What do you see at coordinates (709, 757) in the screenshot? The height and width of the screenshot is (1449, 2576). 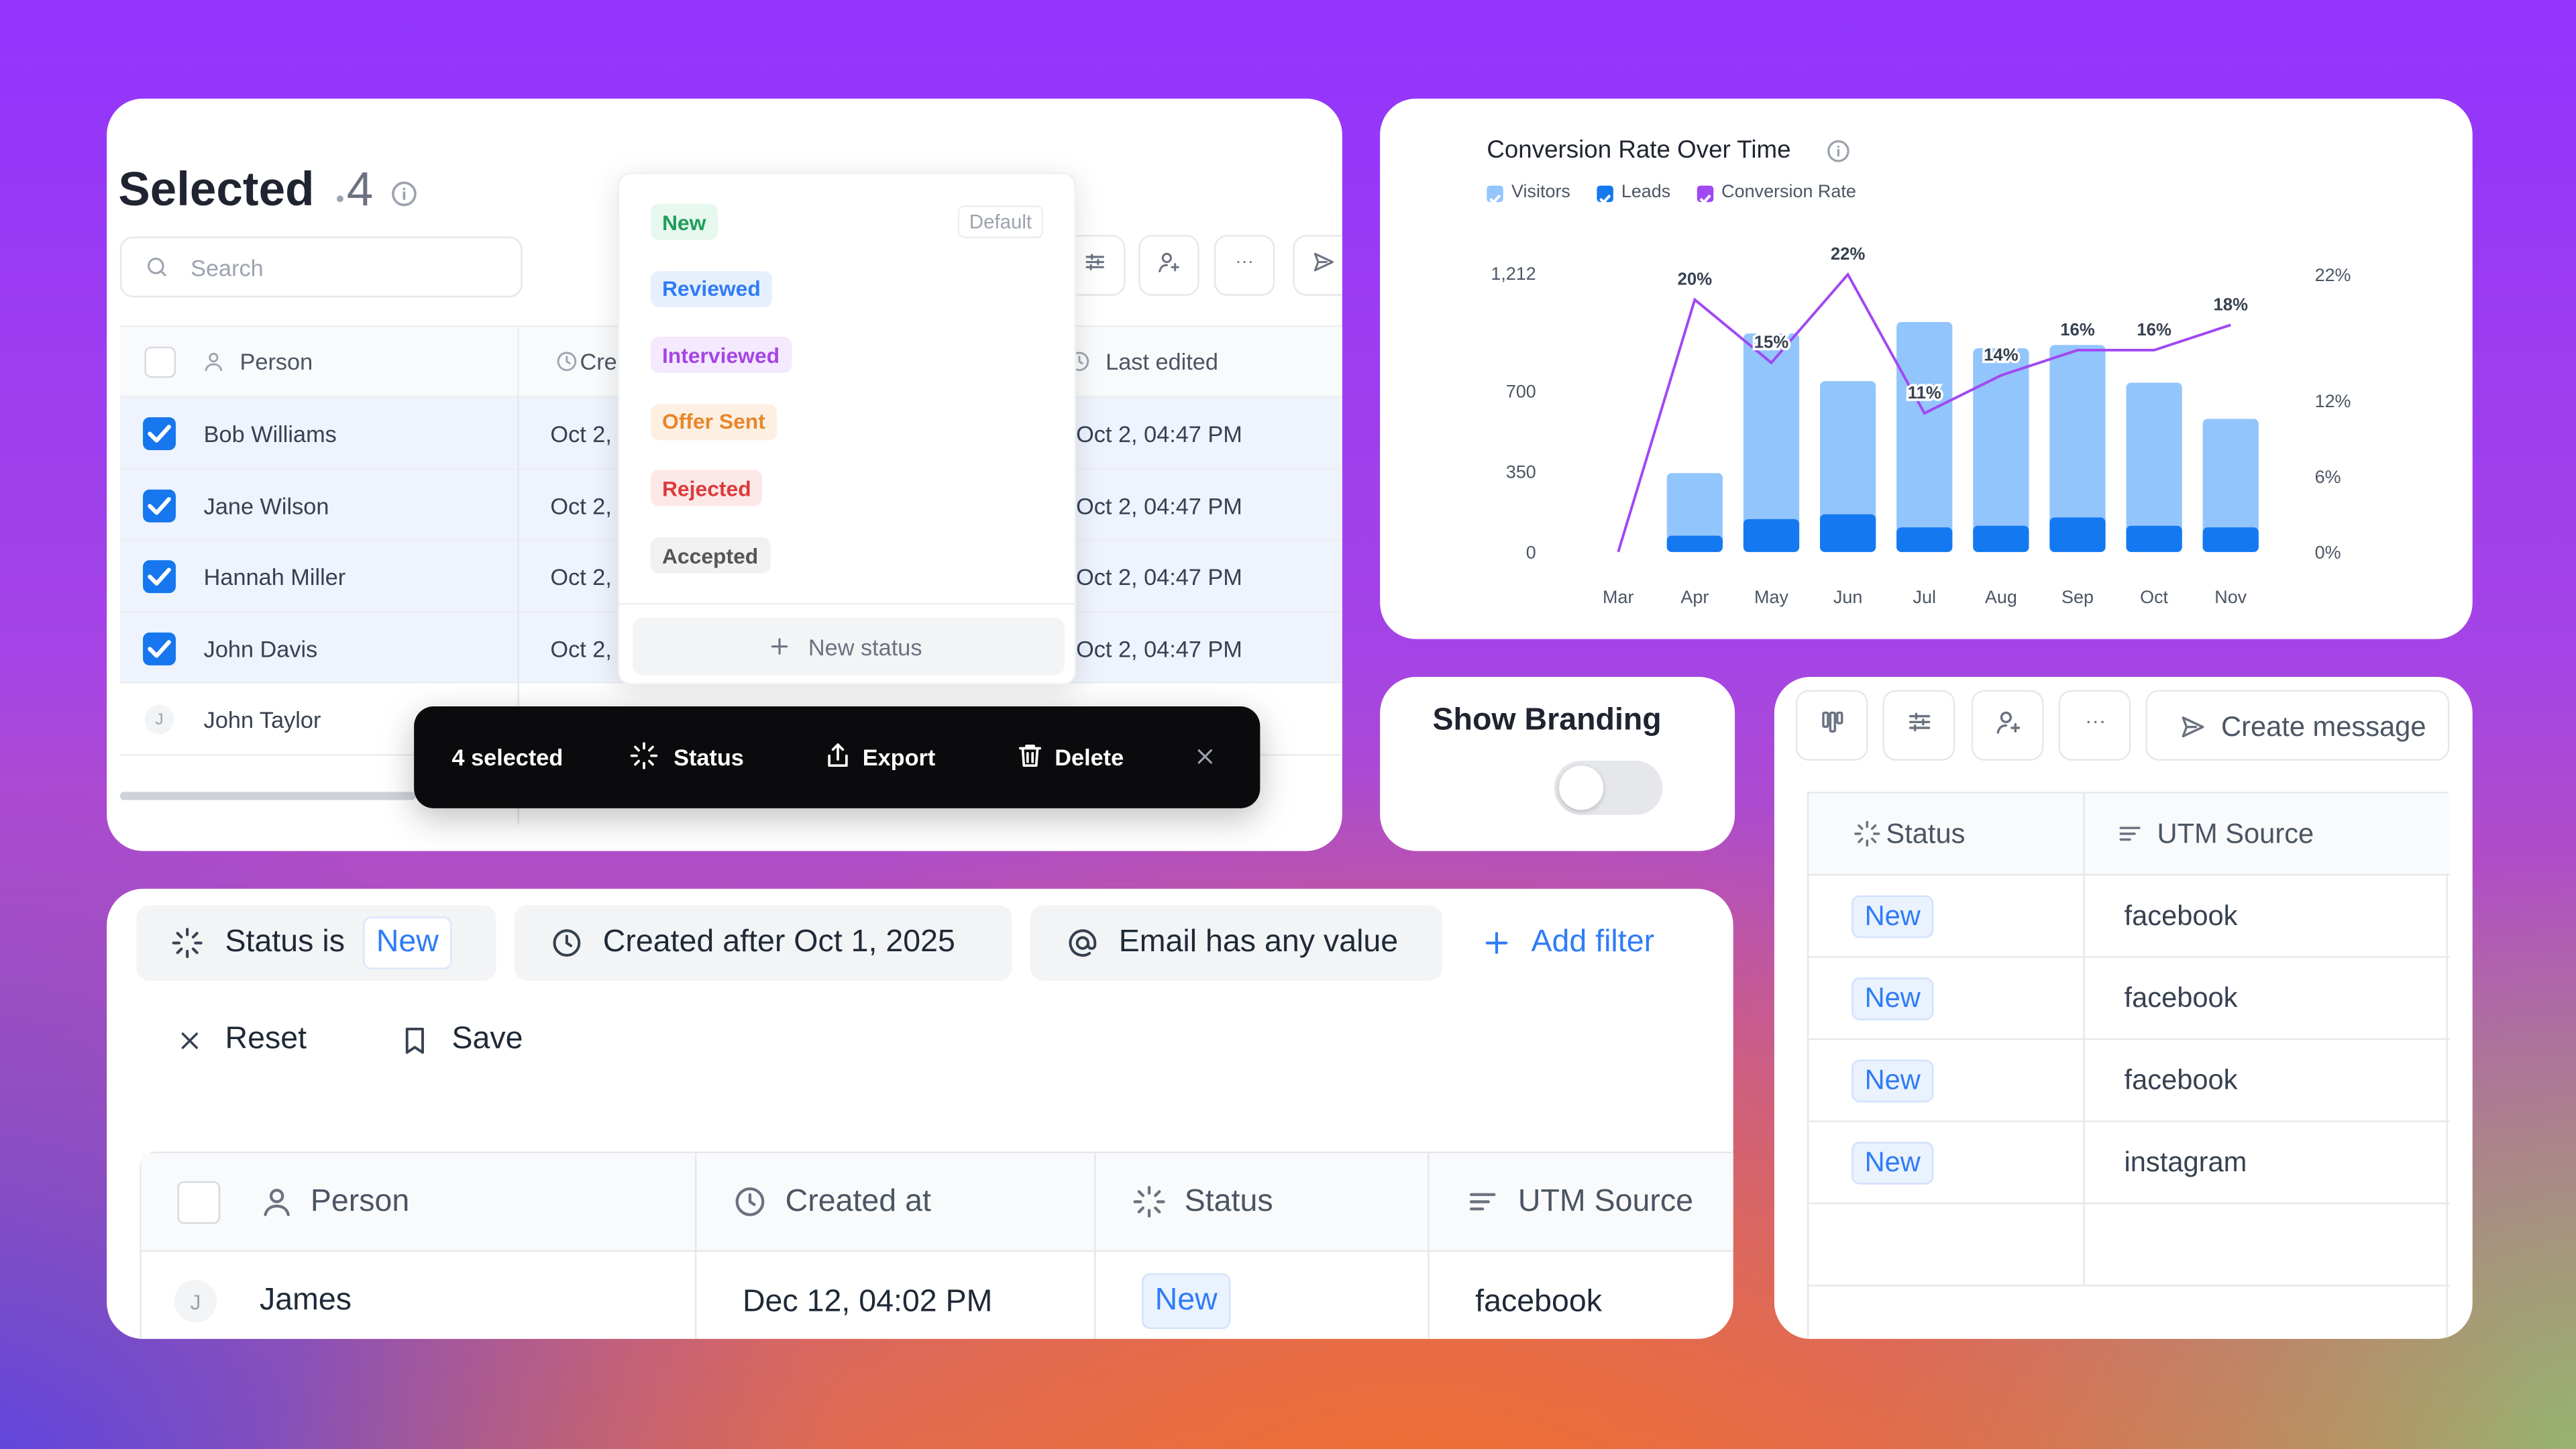 I see `bulk-action: Status` at bounding box center [709, 757].